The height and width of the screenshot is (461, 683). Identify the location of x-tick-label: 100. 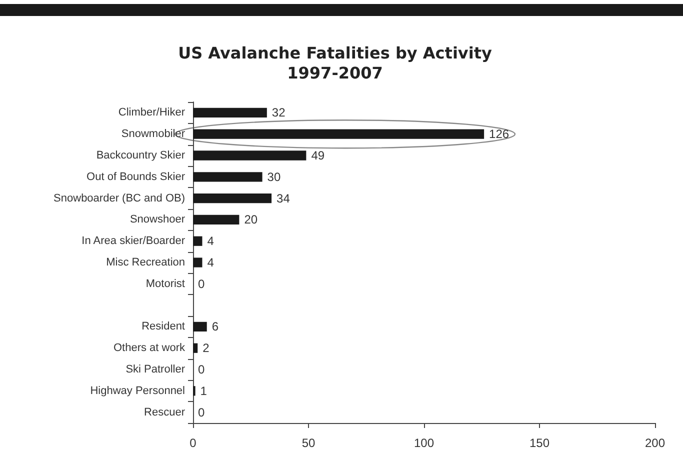
(424, 443).